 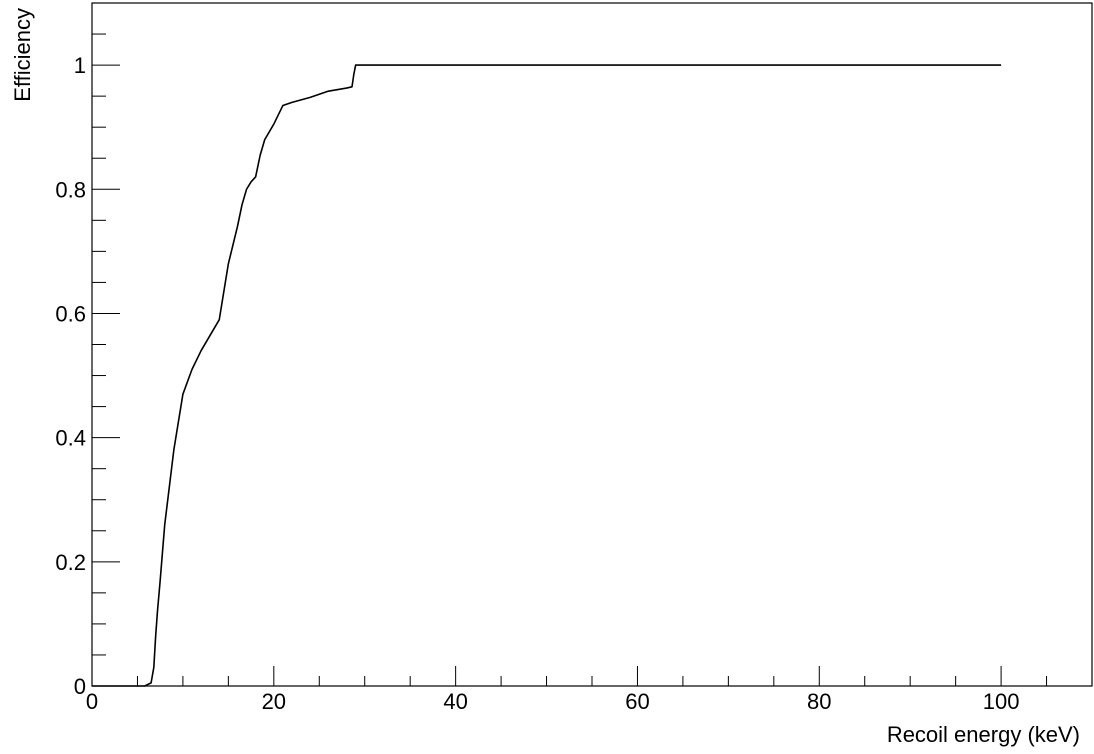 What do you see at coordinates (983, 734) in the screenshot?
I see `x-axis-title: Recoil energy (keV)` at bounding box center [983, 734].